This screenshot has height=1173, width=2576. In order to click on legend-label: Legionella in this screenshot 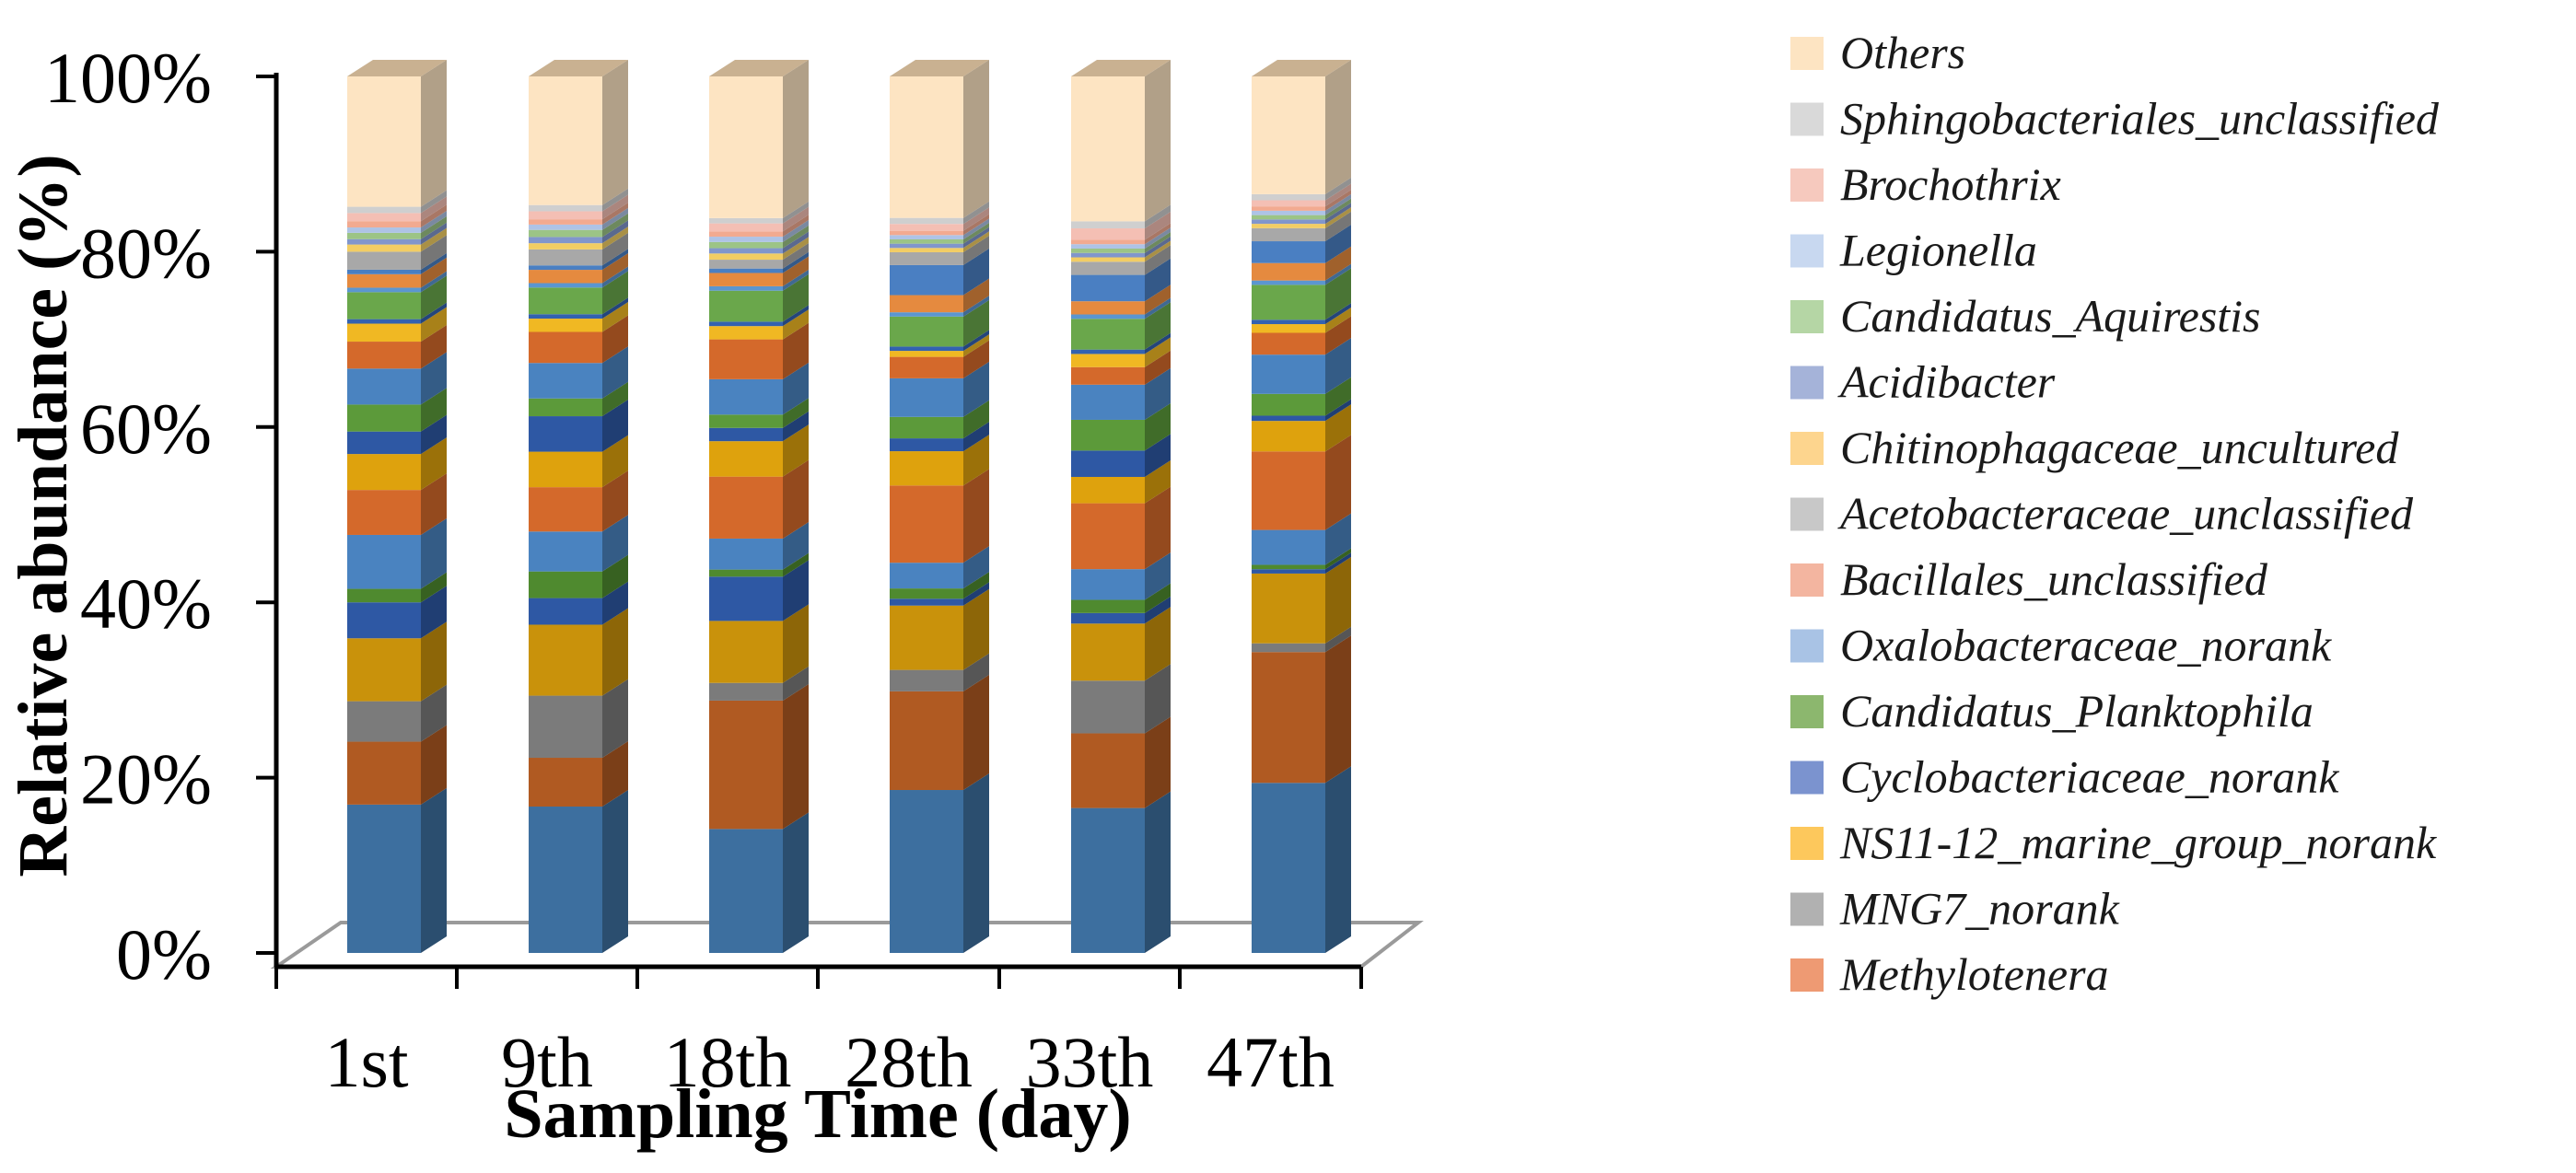, I will do `click(1938, 250)`.